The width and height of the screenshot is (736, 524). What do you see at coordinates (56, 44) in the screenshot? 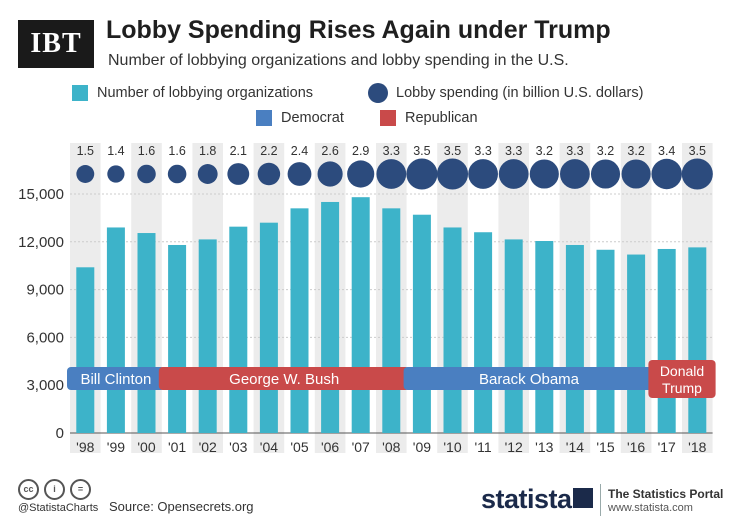
I see `ibt-logo: IBT` at bounding box center [56, 44].